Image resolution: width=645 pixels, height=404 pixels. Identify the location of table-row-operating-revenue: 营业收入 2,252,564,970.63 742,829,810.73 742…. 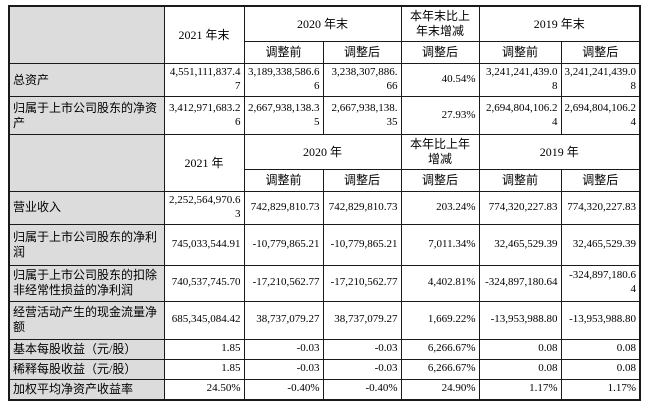
(324, 208).